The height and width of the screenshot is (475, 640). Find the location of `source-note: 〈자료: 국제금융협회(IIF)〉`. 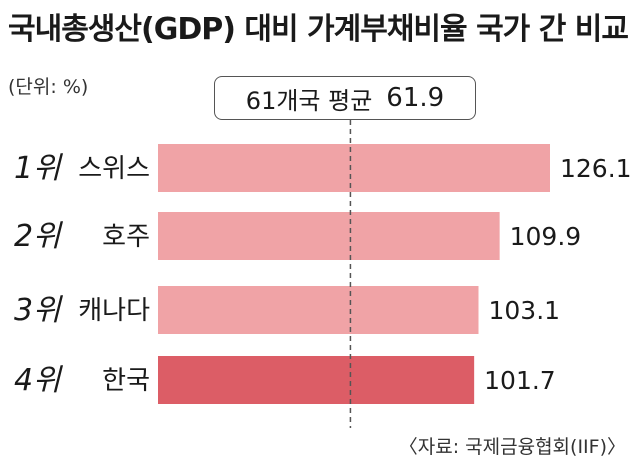

source-note: 〈자료: 국제금융협회(IIF)〉 is located at coordinates (512, 447).